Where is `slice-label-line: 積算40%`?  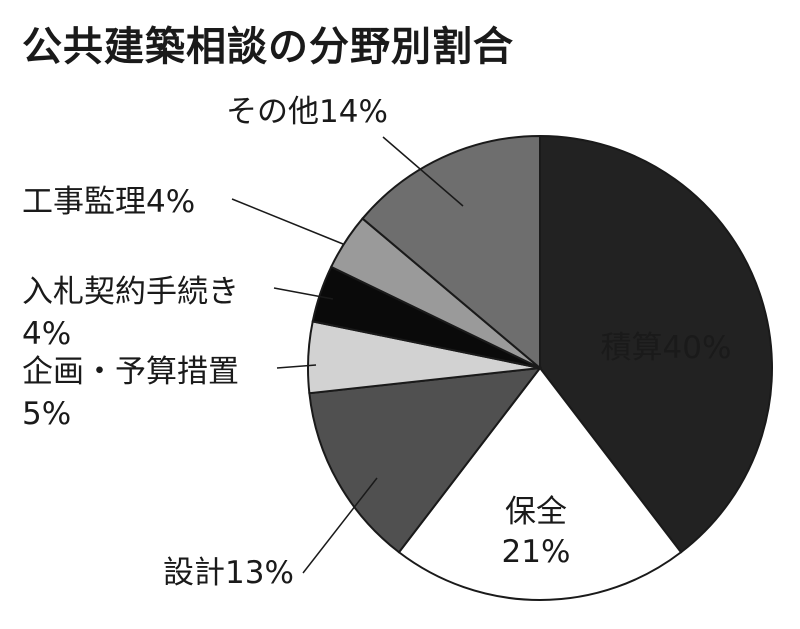 slice-label-line: 積算40% is located at coordinates (666, 348).